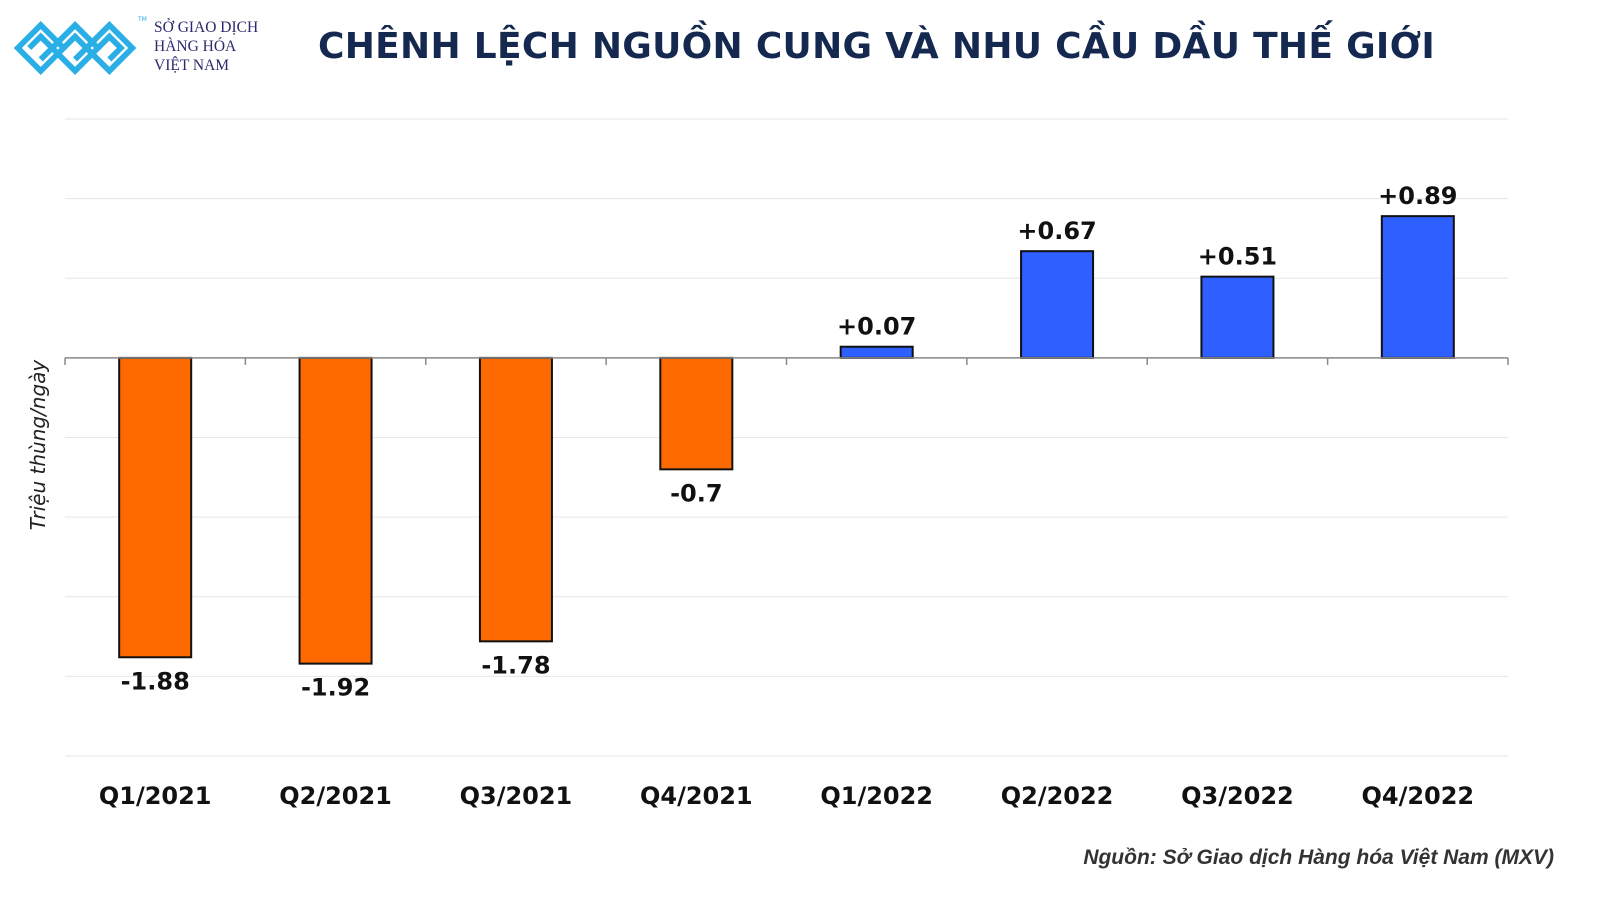 This screenshot has height=900, width=1600. Describe the element at coordinates (1417, 796) in the screenshot. I see `x-tick-label: Q4/2022` at that location.